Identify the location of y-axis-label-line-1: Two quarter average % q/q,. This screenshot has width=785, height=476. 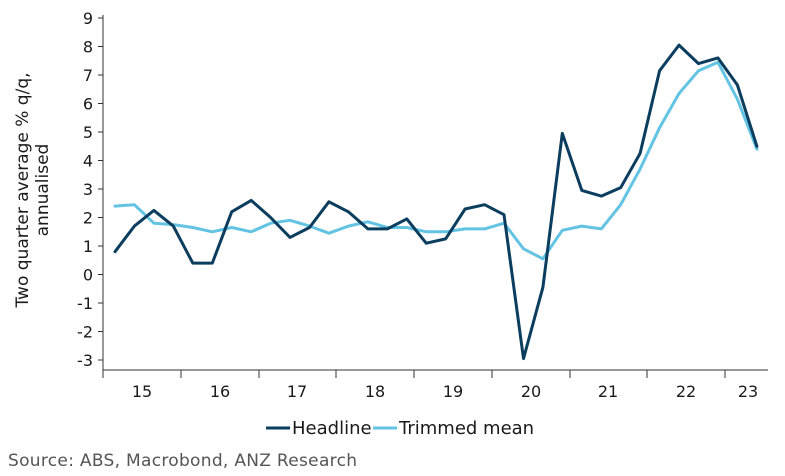
(23, 190).